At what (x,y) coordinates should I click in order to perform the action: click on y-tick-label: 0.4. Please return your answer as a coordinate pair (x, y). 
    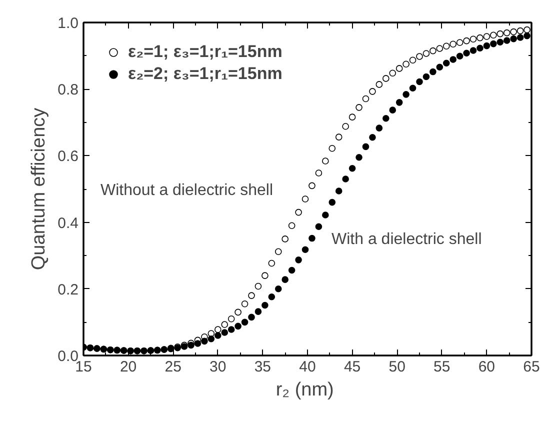
    Looking at the image, I should click on (68, 223).